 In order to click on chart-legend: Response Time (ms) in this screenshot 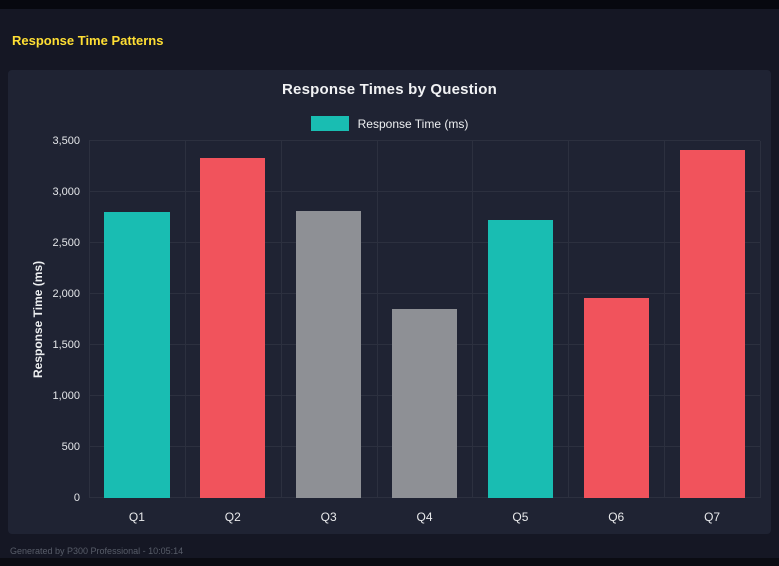, I will do `click(389, 123)`.